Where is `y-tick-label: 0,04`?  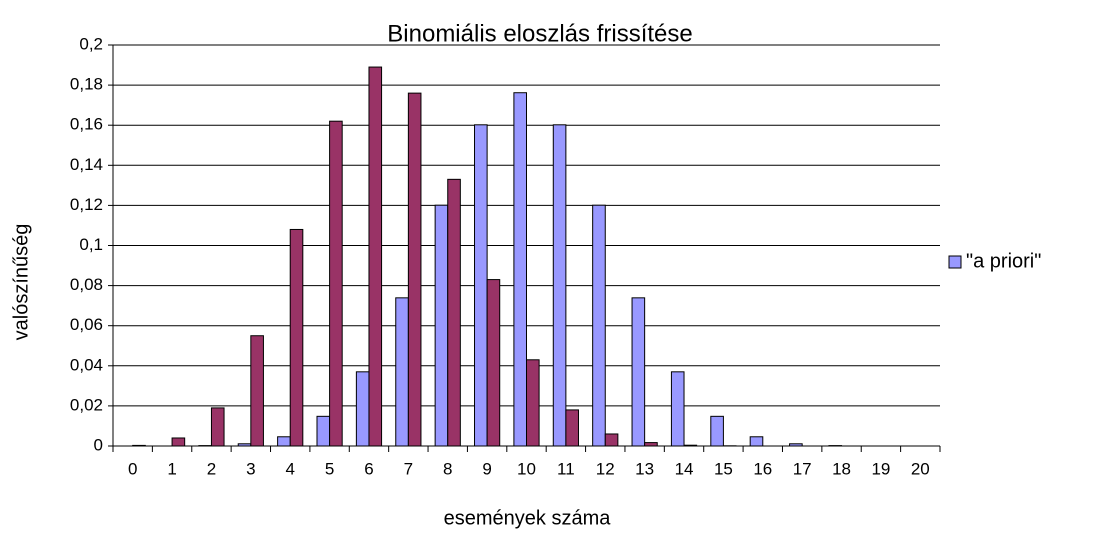 y-tick-label: 0,04 is located at coordinates (86, 364).